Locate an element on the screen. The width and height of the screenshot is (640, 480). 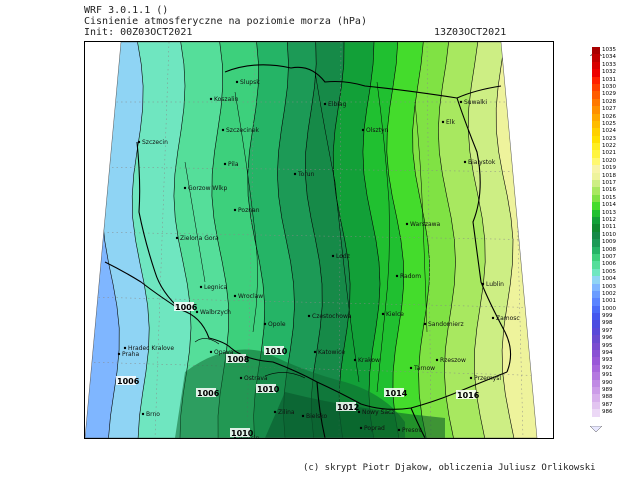
legend-item: 1008 is located at coordinates (609, 250).